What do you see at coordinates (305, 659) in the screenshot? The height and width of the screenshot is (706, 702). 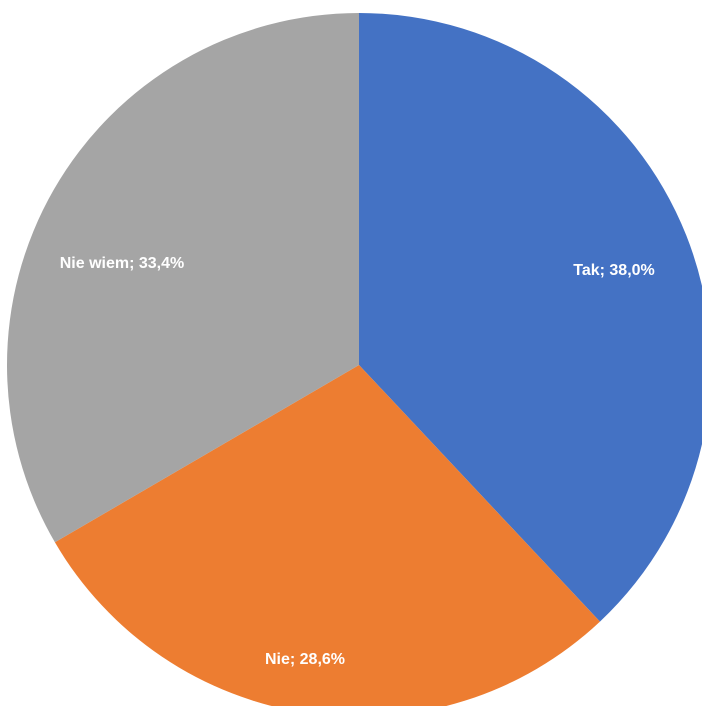 I see `data-label-nie: Nie; 28,6%` at bounding box center [305, 659].